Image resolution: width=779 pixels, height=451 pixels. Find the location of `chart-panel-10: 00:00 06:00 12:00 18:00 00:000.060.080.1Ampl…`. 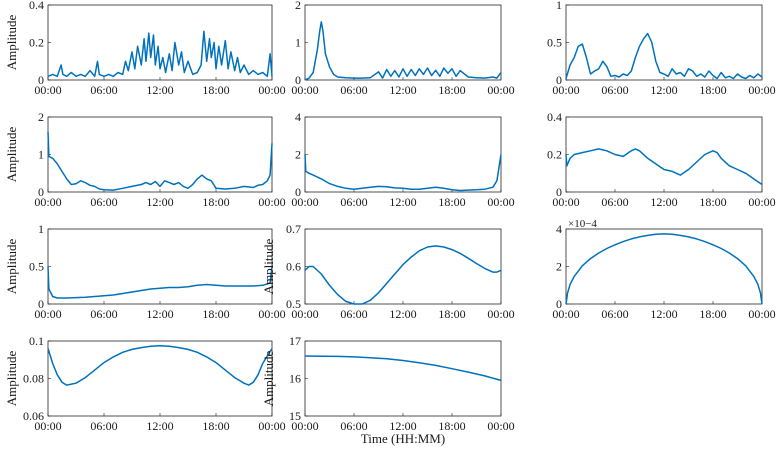

chart-panel-10: 00:00 06:00 12:00 18:00 00:000.060.080.1Ampl… is located at coordinates (145, 383).